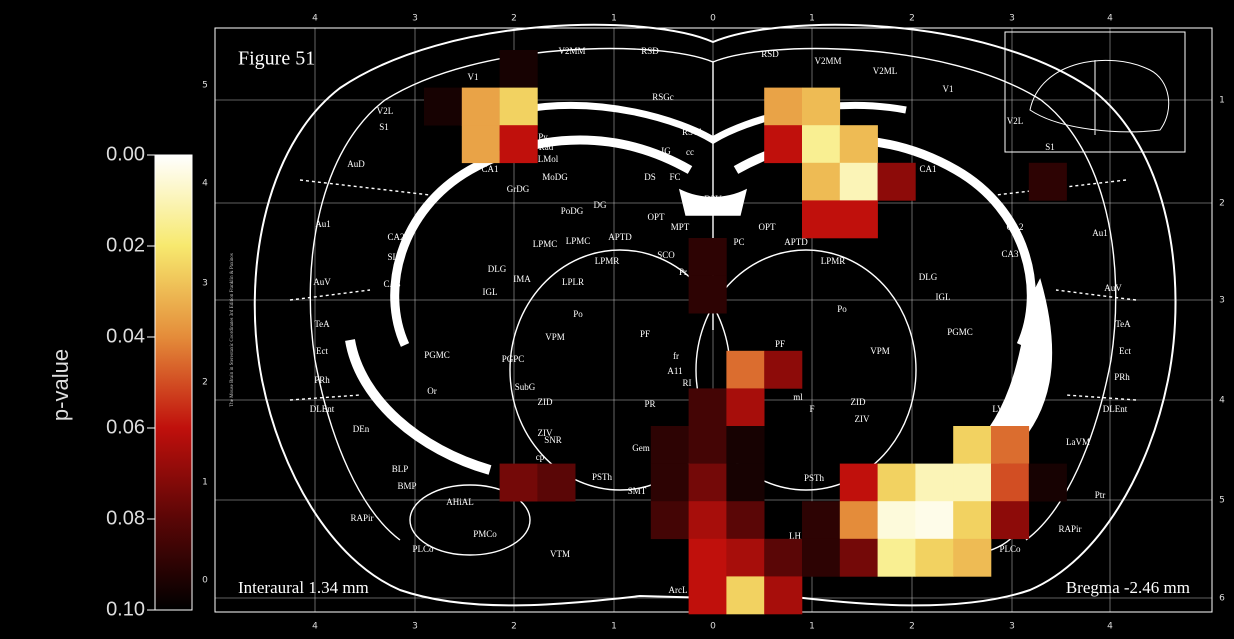 The width and height of the screenshot is (1234, 639). I want to click on region-label: AHiAL, so click(460, 502).